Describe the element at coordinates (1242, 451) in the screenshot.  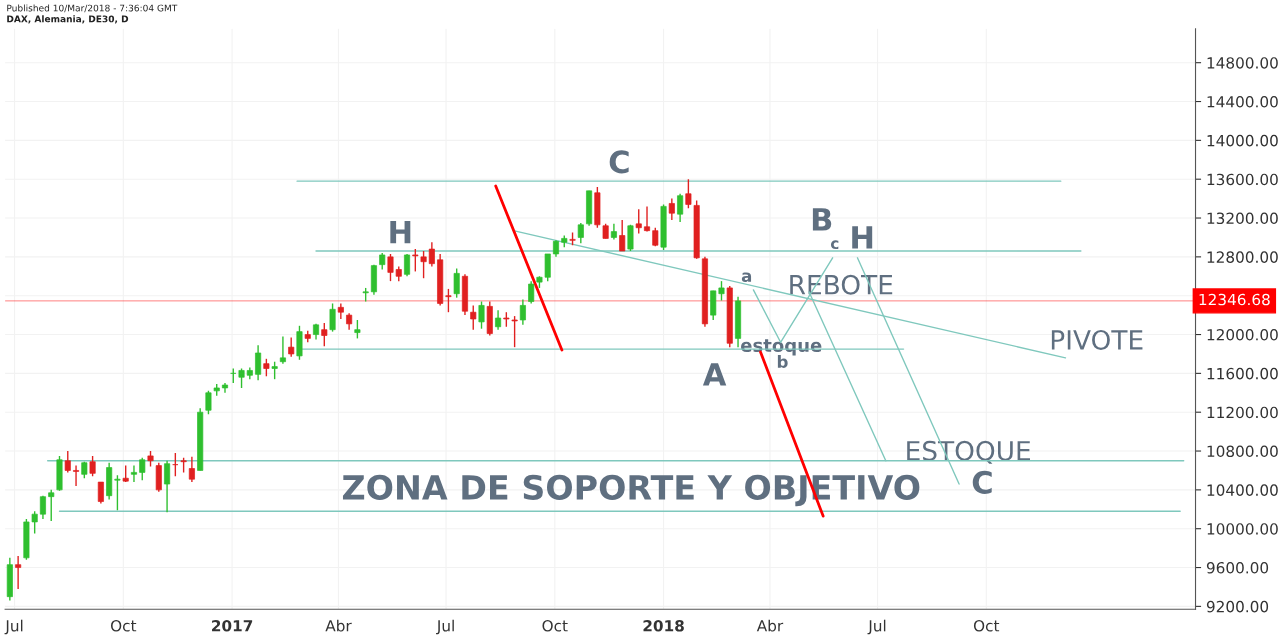
I see `y-tick-label: 10800.00` at that location.